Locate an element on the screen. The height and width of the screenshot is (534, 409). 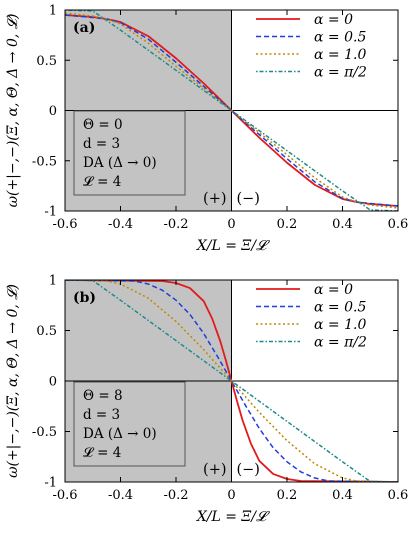
info-box-line-1: Θ = 0 is located at coordinates (103, 125).